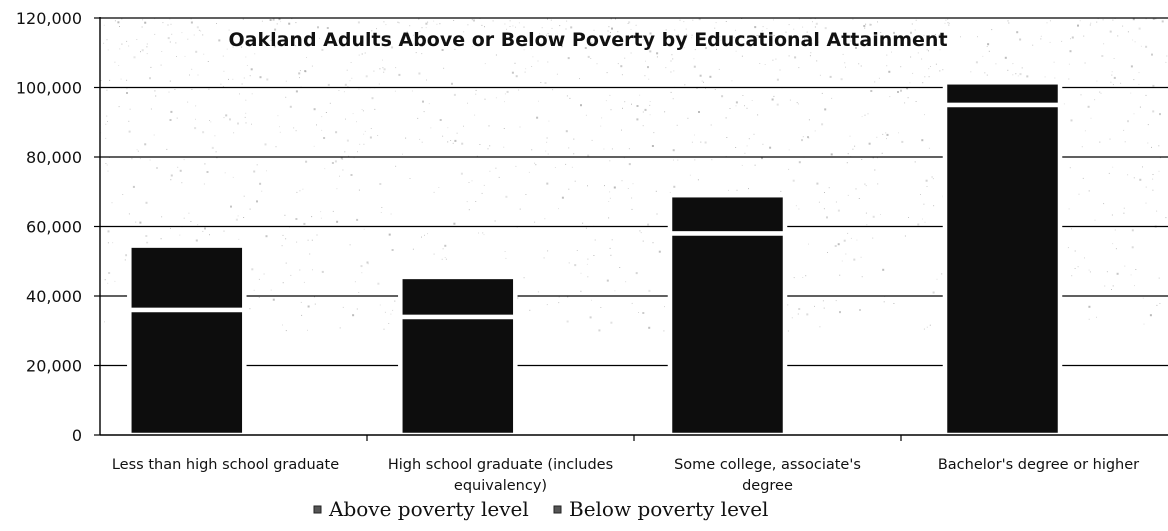  I want to click on y-tick-label: 80,000, so click(54, 157).